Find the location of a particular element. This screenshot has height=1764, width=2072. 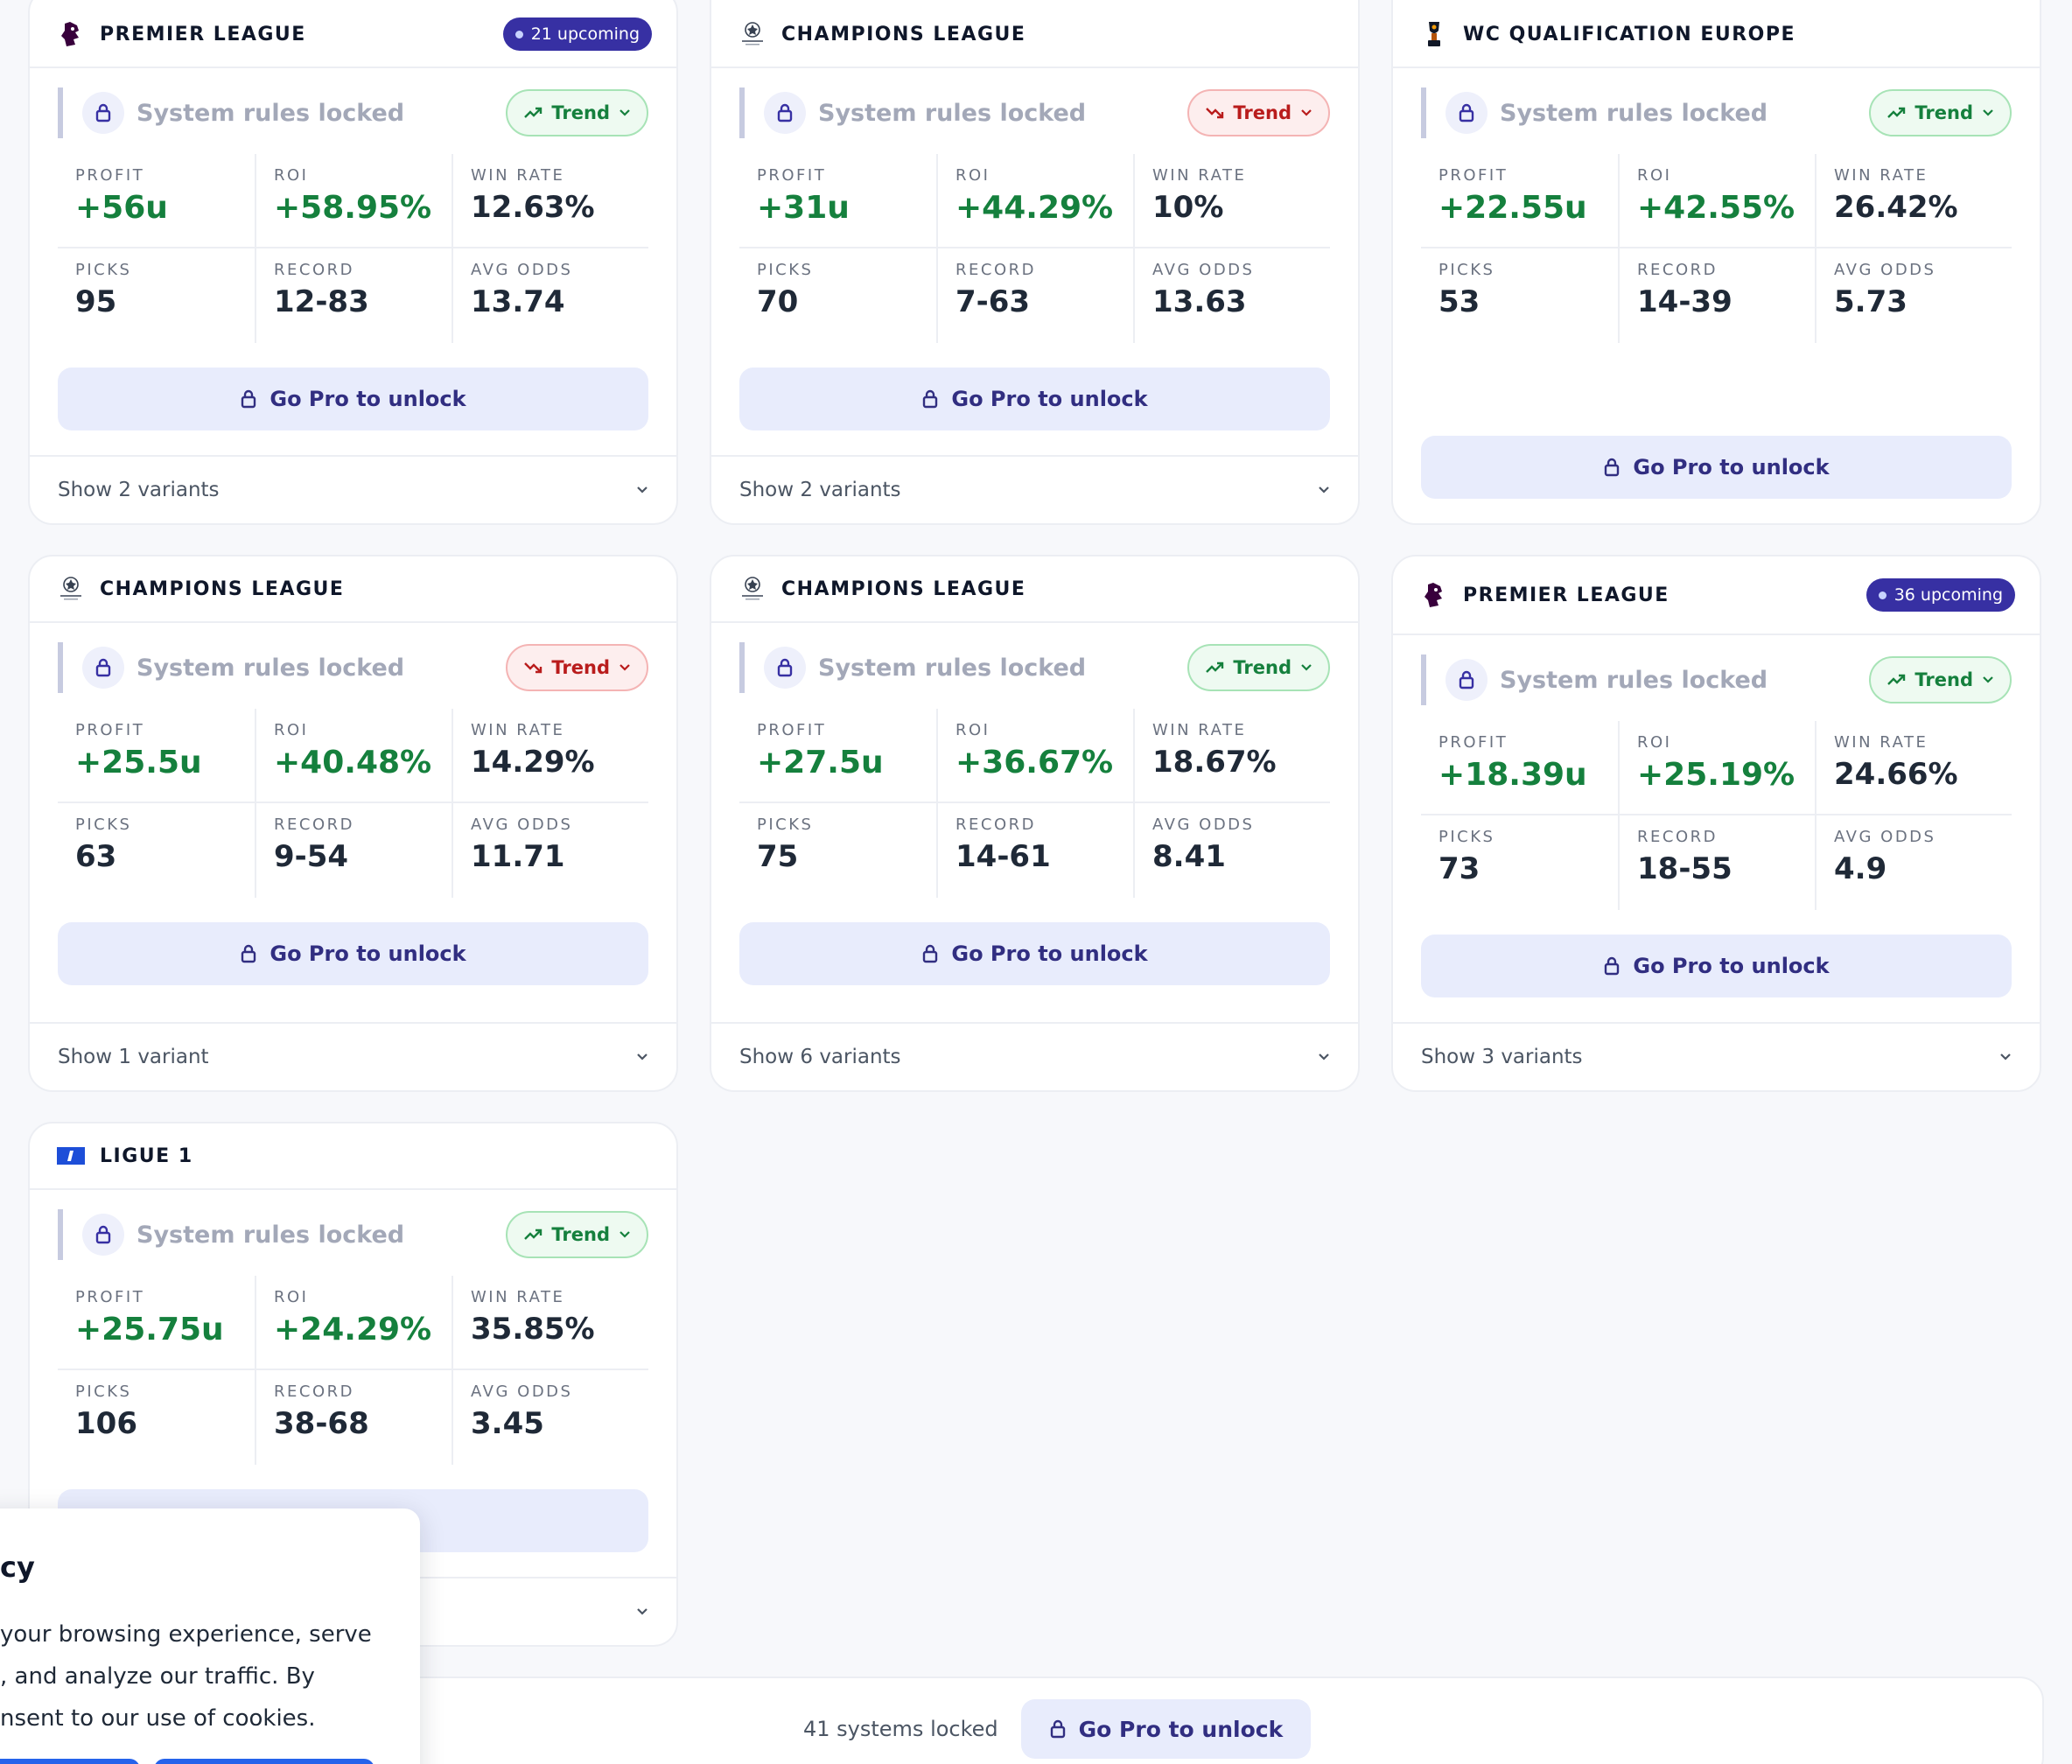

stat-value: 75 is located at coordinates (778, 856).